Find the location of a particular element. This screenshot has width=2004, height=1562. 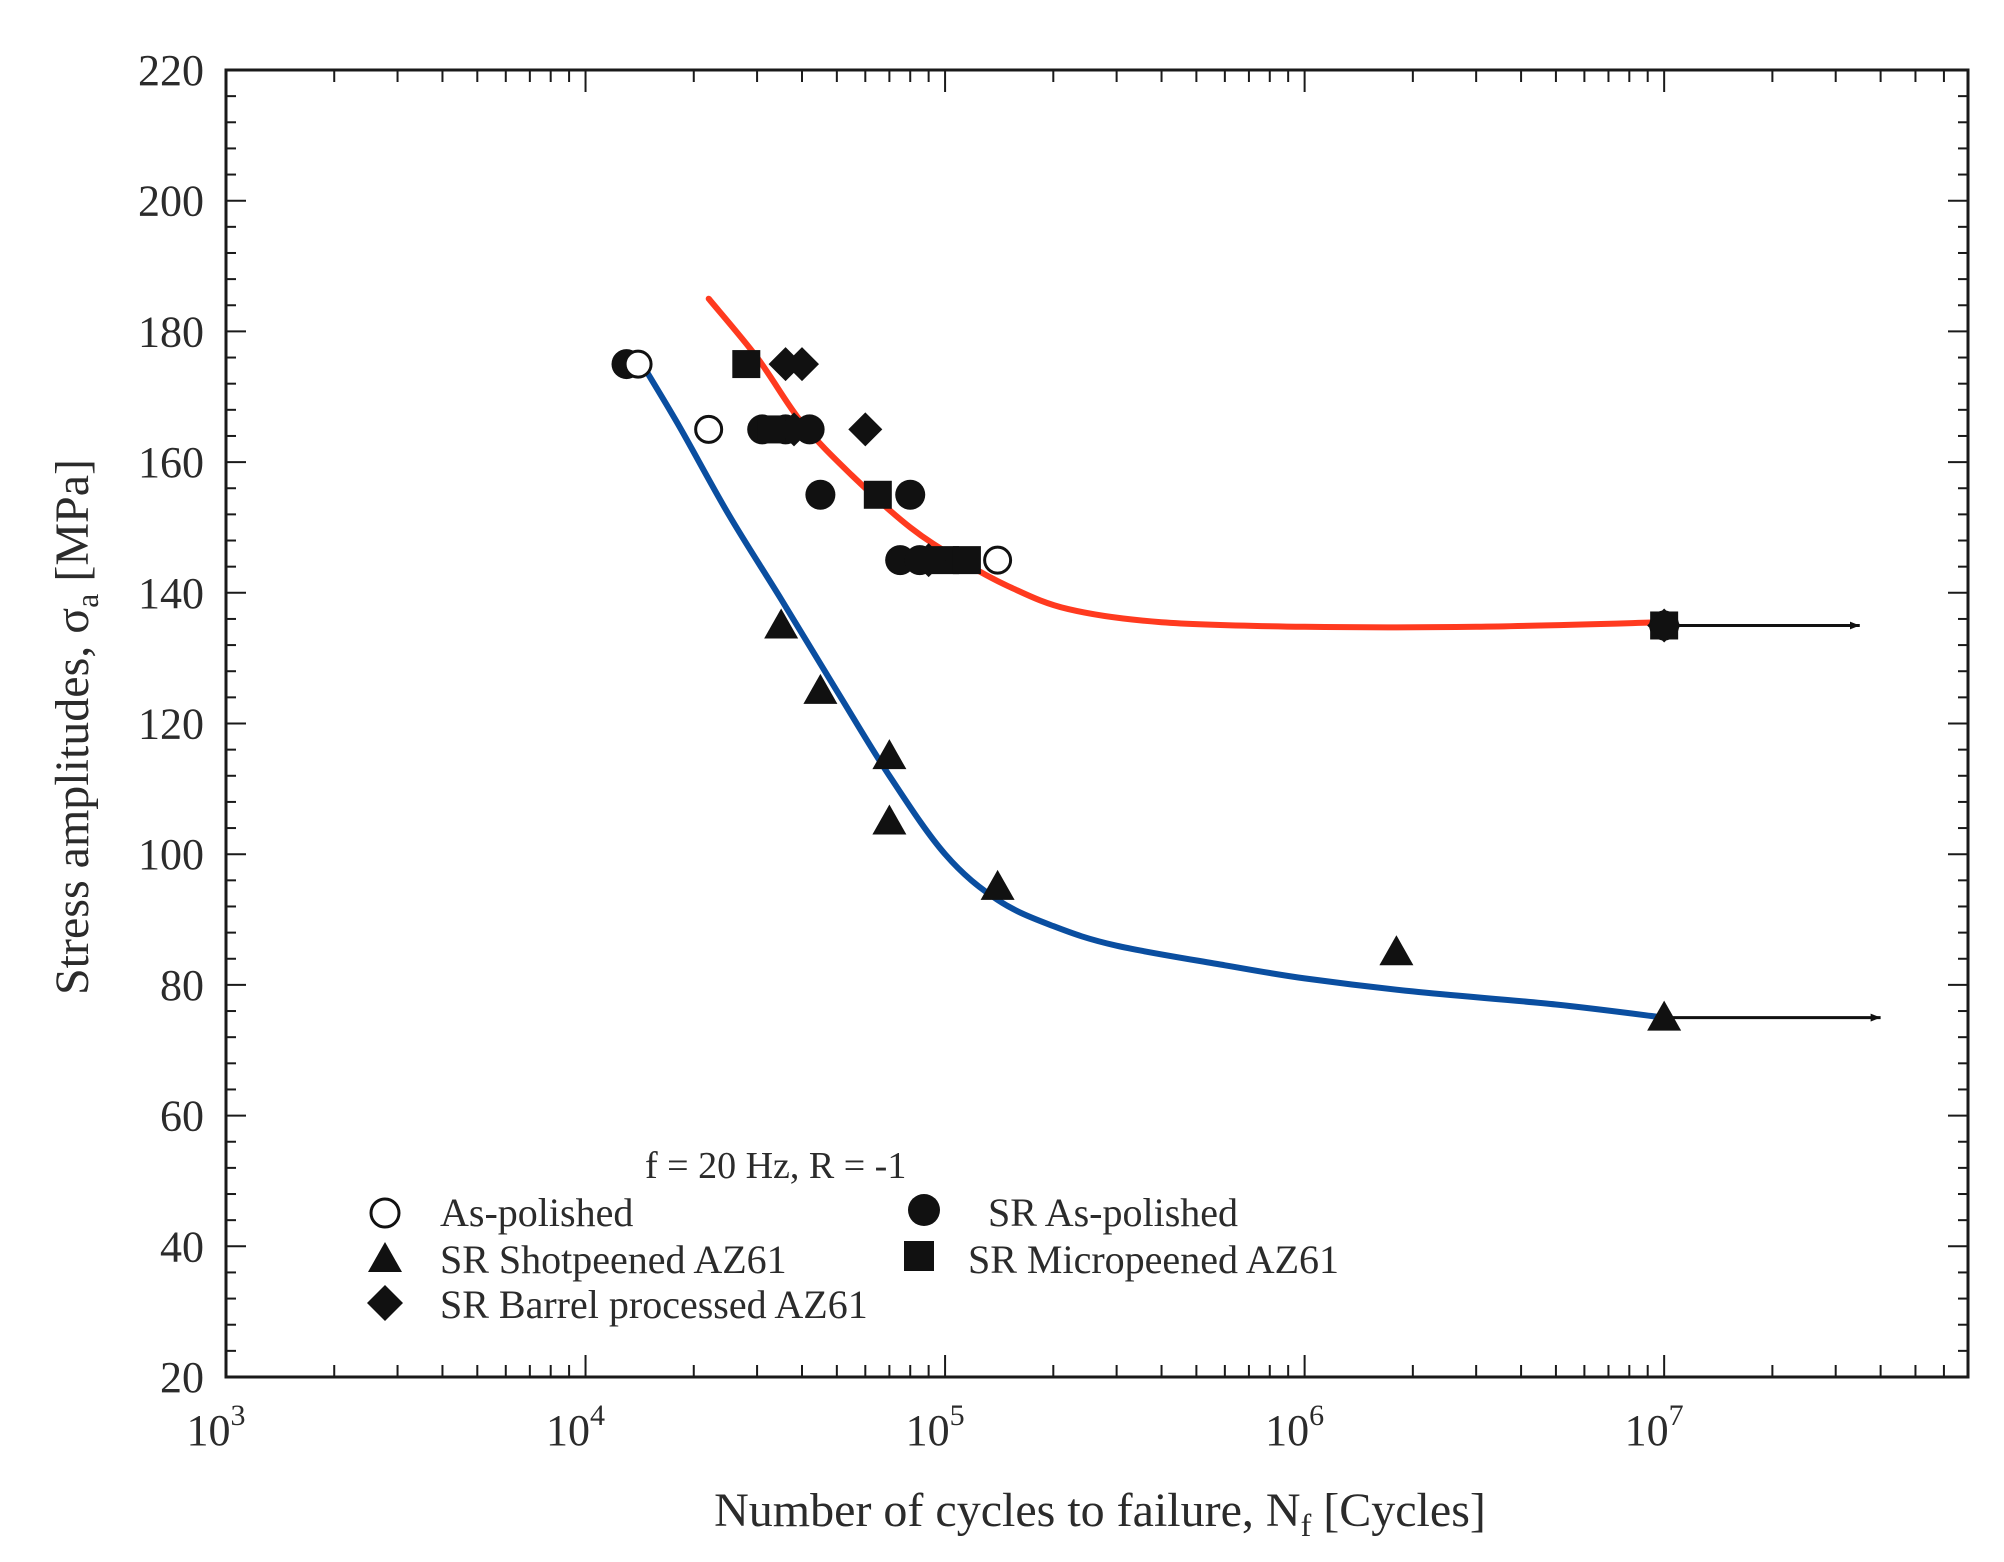

legend-item-sr-barrel-processed: SR Barrel processed AZ61 is located at coordinates (617, 1304).